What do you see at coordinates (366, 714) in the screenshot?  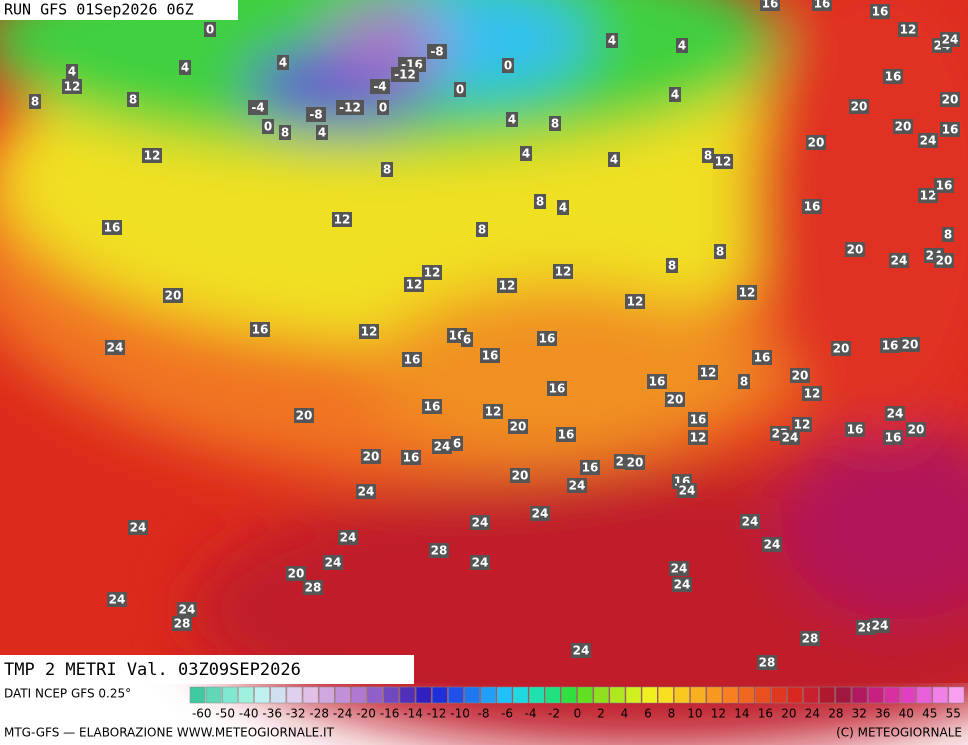 I see `legend-tick-label: -20` at bounding box center [366, 714].